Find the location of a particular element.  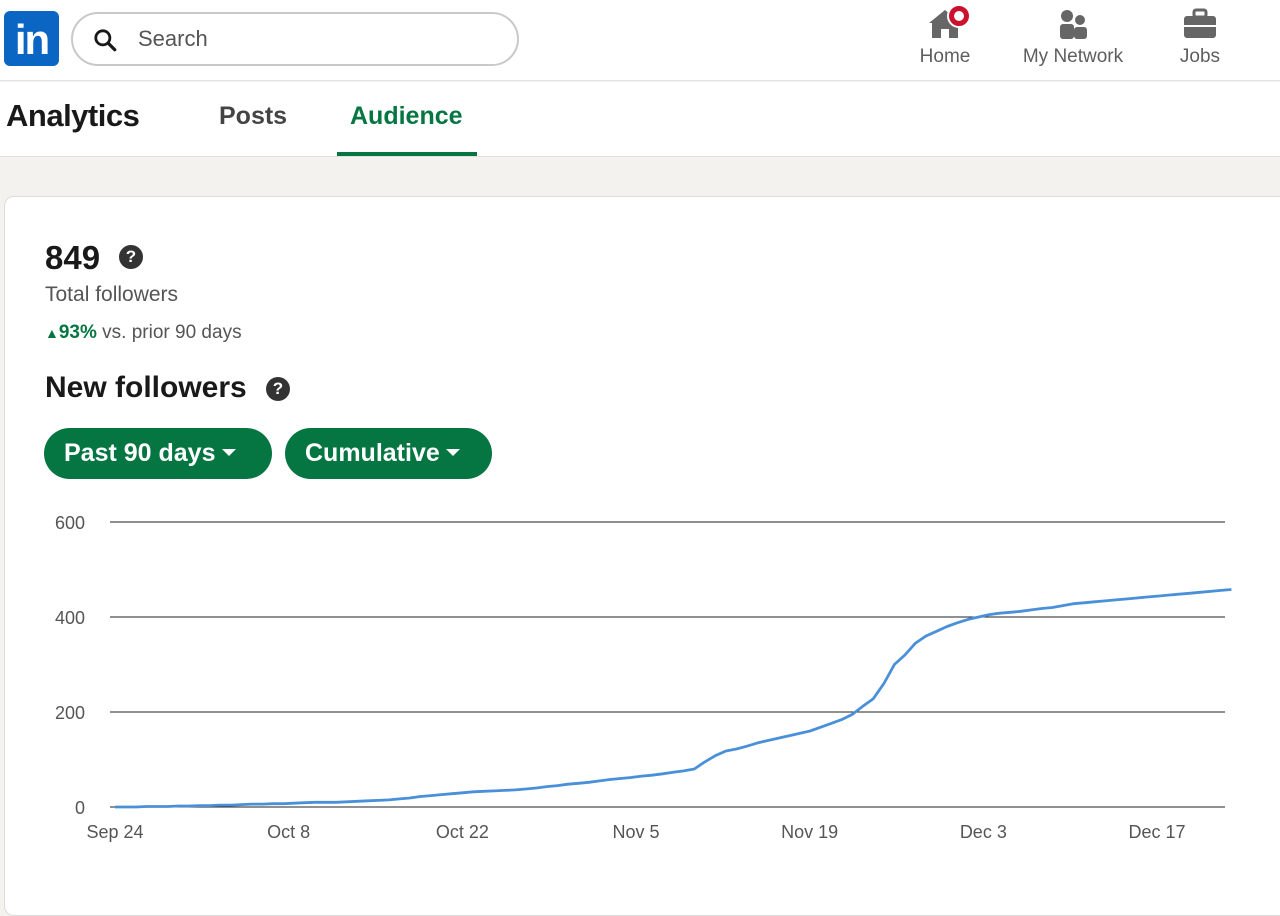

active-tab-indicator is located at coordinates (407, 154).